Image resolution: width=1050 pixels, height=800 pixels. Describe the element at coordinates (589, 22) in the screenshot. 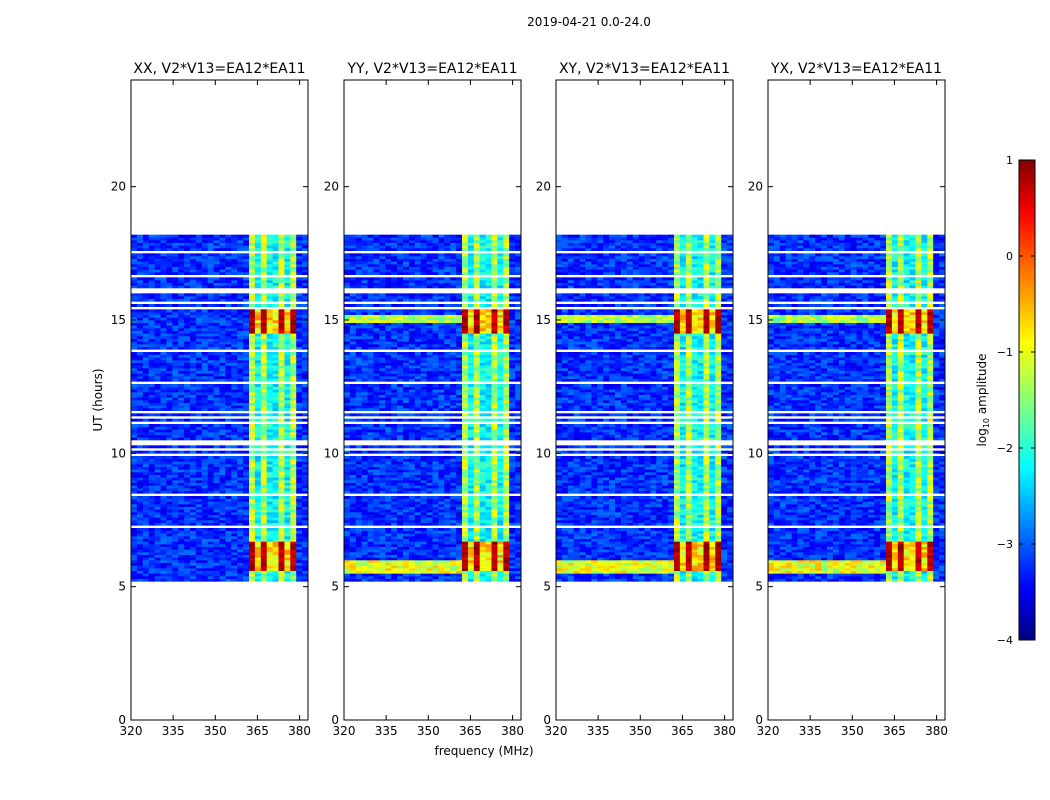

I see `figure-suptitle: 2019-04-21 0.0-24.0` at that location.